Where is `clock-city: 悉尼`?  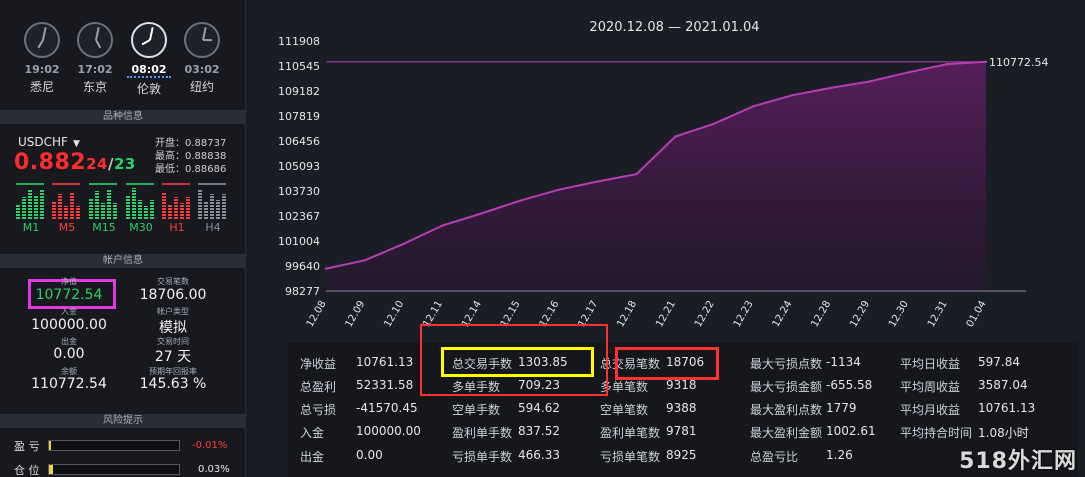 clock-city: 悉尼 is located at coordinates (41, 87).